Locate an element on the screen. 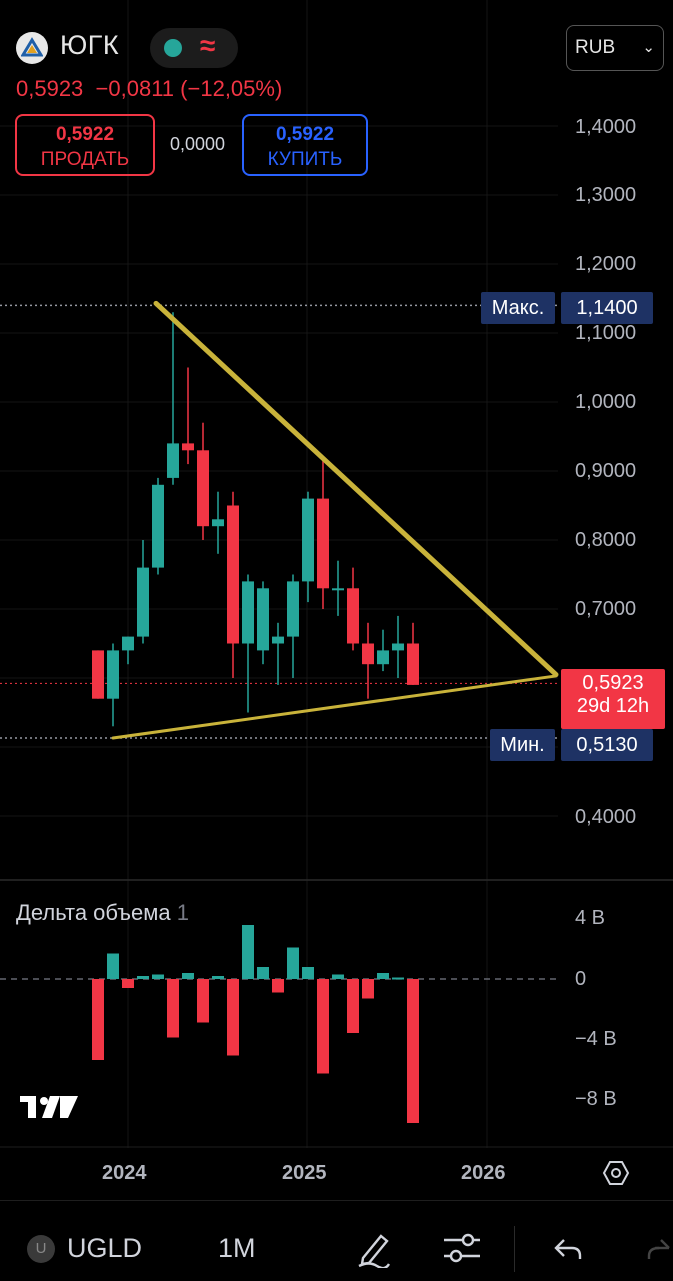 This screenshot has width=673, height=1281. volume-bars is located at coordinates (279, 1024).